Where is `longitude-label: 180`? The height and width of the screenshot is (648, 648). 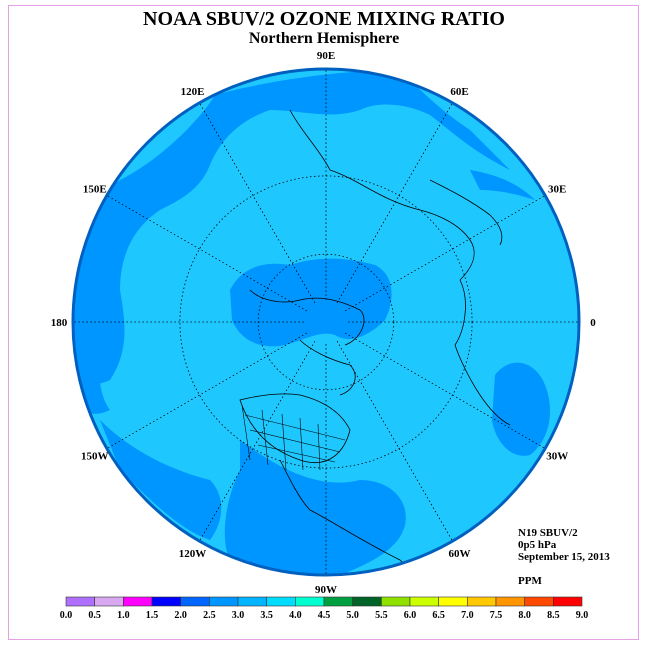 longitude-label: 180 is located at coordinates (59, 323).